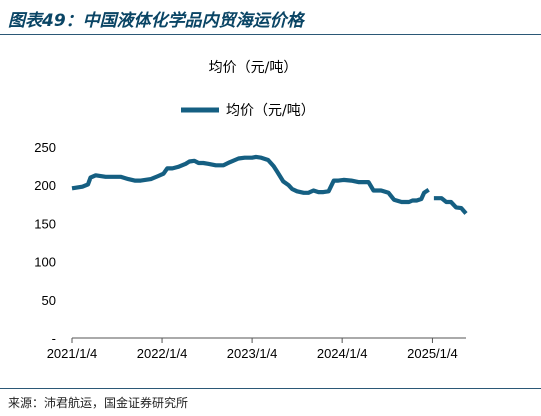 This screenshot has width=541, height=416. What do you see at coordinates (270, 388) in the screenshot?
I see `bottom-rule` at bounding box center [270, 388].